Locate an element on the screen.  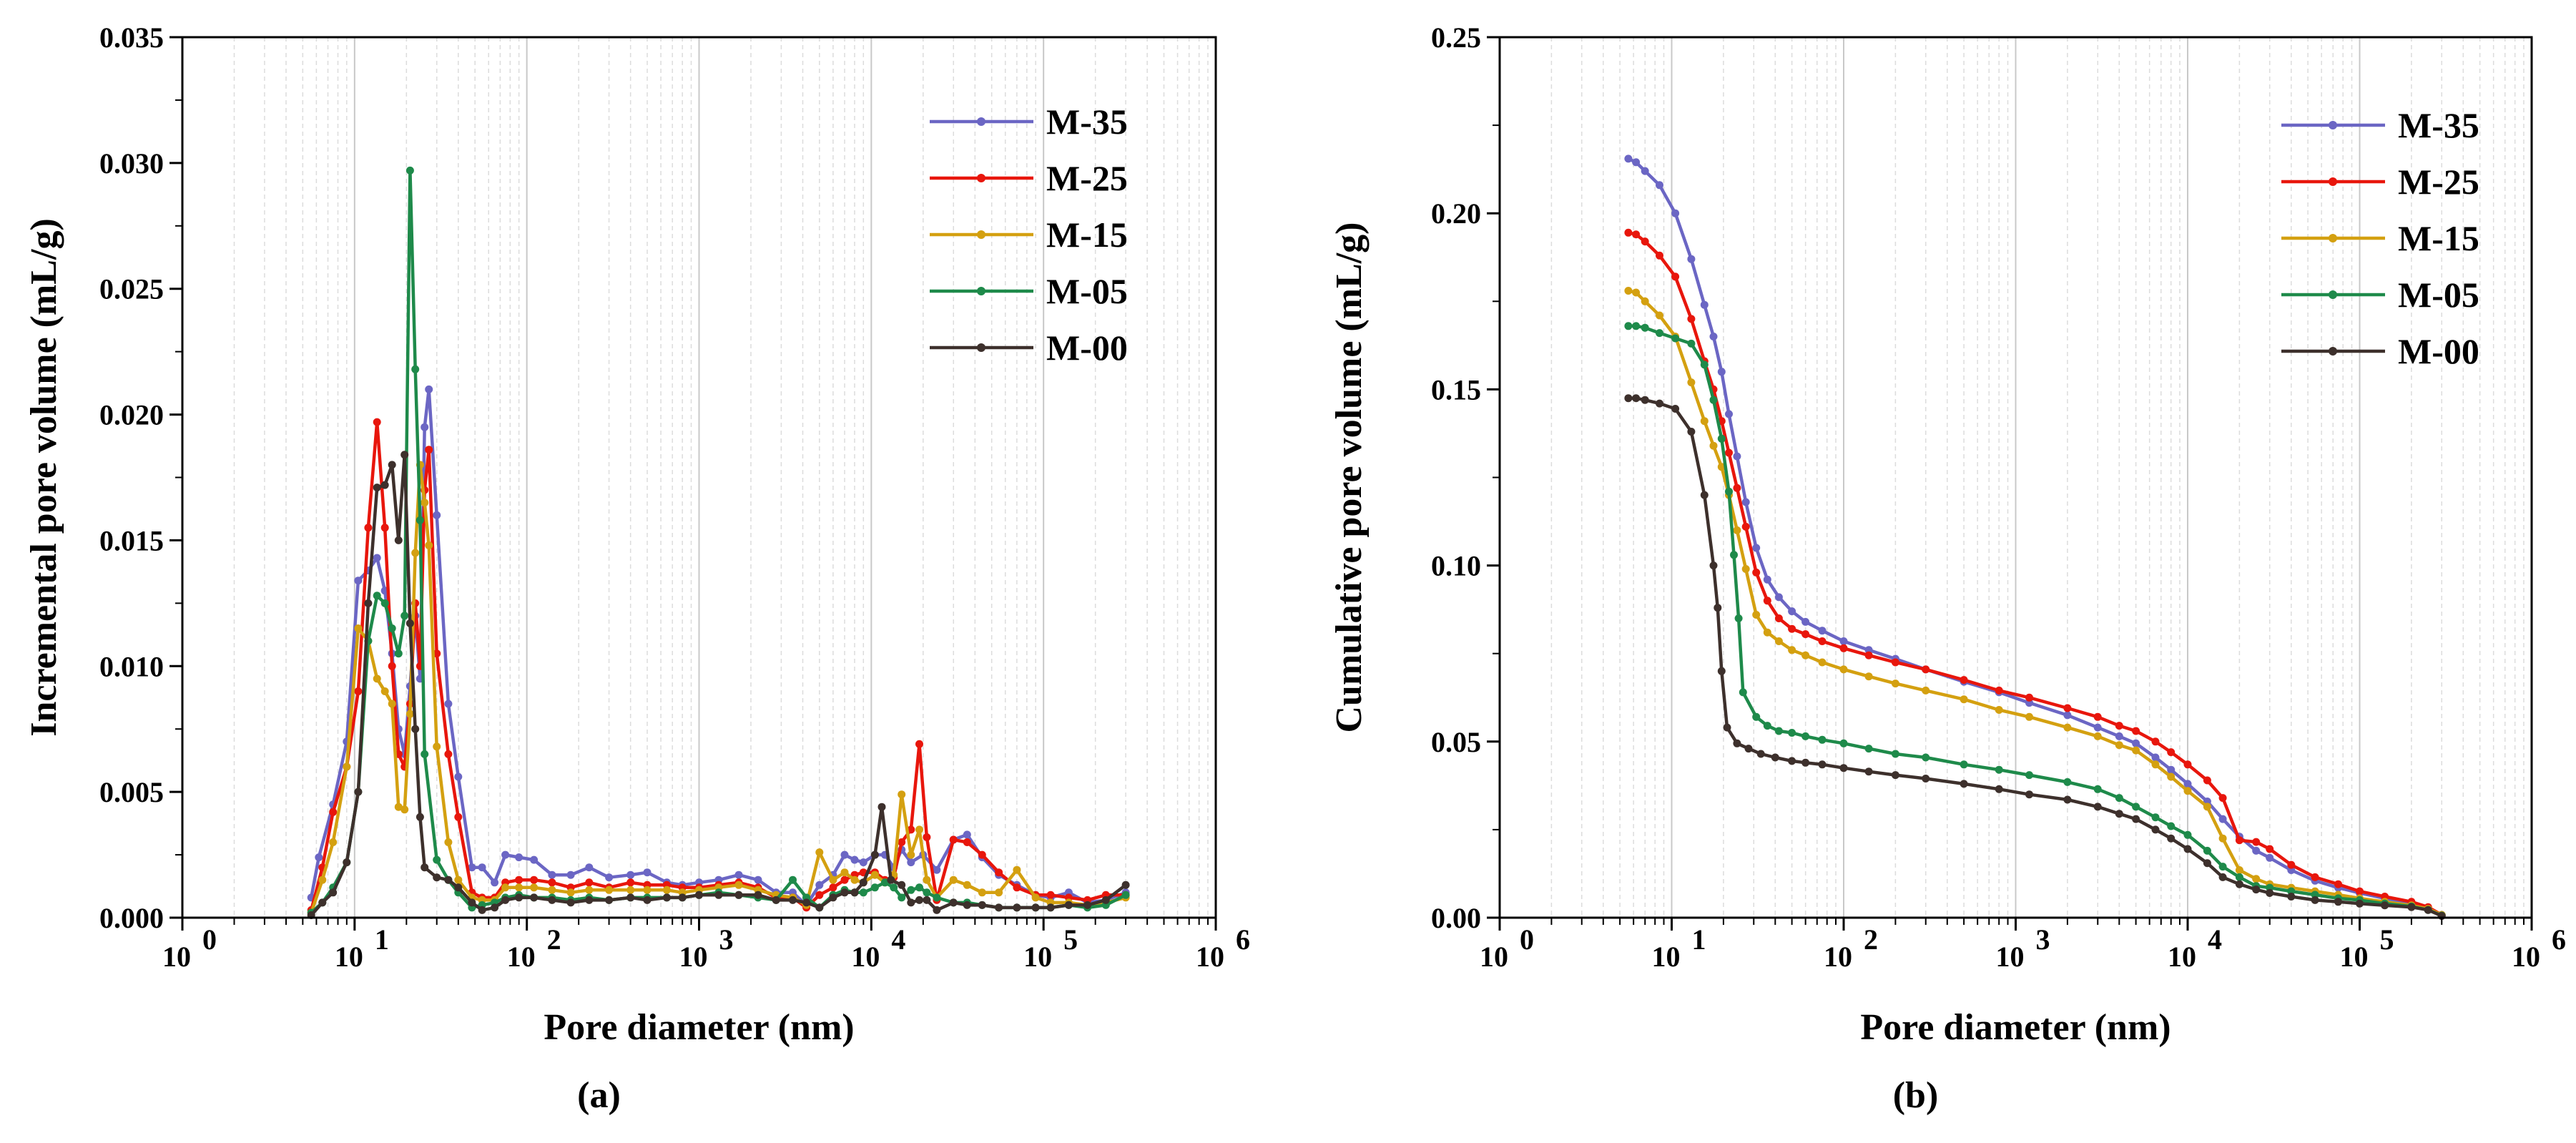
panel-b-legend-label: M-00 is located at coordinates (2439, 351).